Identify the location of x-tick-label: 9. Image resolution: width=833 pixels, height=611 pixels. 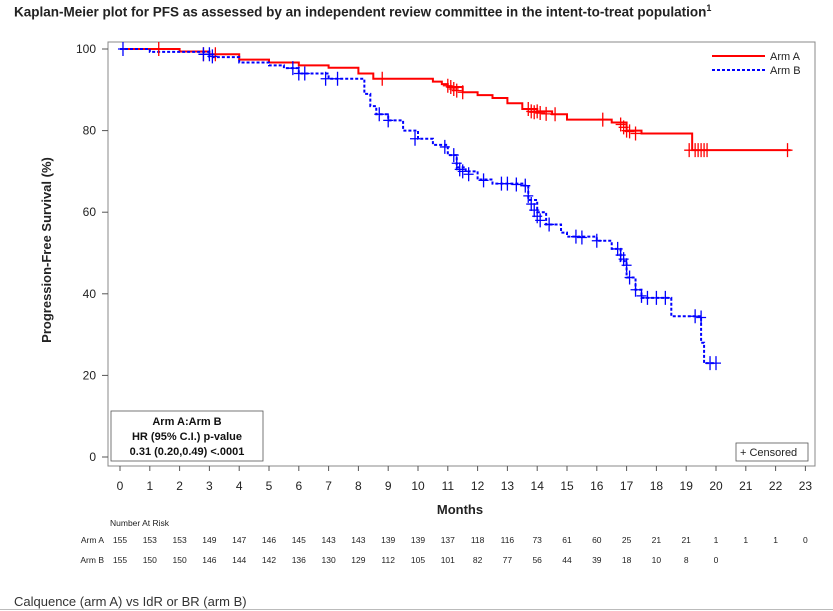
(388, 486).